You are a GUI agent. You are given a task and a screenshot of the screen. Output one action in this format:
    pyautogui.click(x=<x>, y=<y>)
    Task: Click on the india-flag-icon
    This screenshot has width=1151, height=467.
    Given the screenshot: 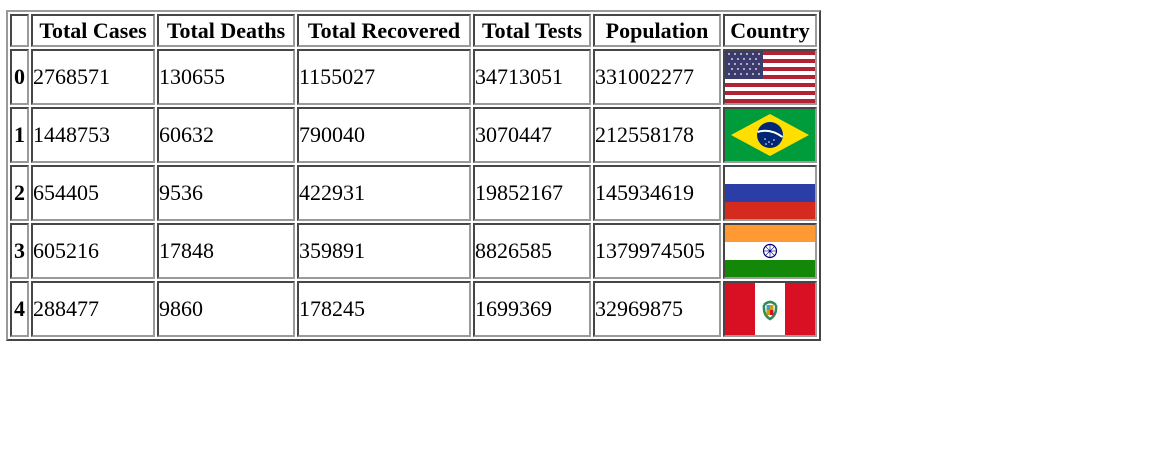 What is the action you would take?
    pyautogui.click(x=770, y=251)
    